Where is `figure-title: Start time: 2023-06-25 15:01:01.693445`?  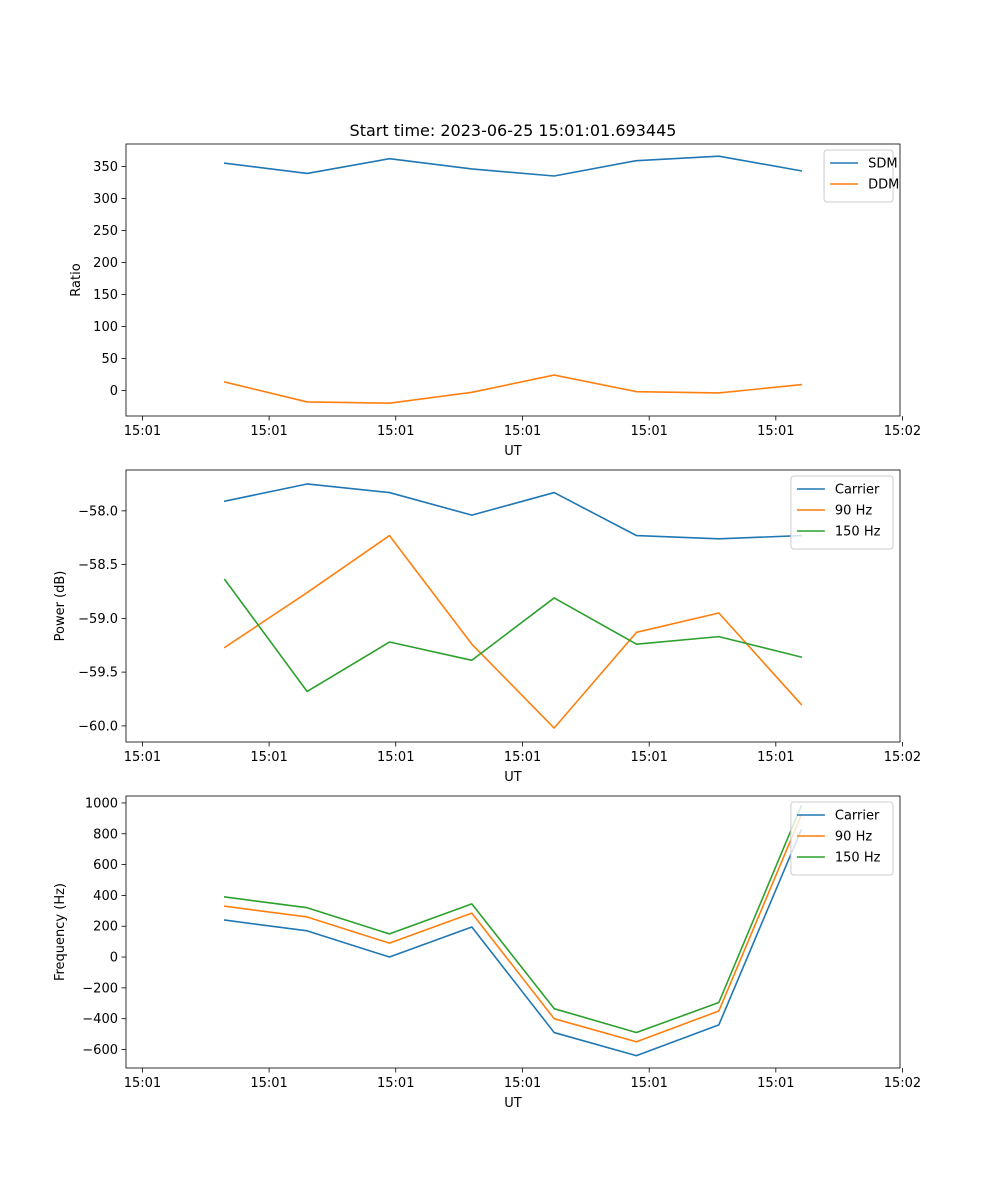
figure-title: Start time: 2023-06-25 15:01:01.693445 is located at coordinates (513, 130).